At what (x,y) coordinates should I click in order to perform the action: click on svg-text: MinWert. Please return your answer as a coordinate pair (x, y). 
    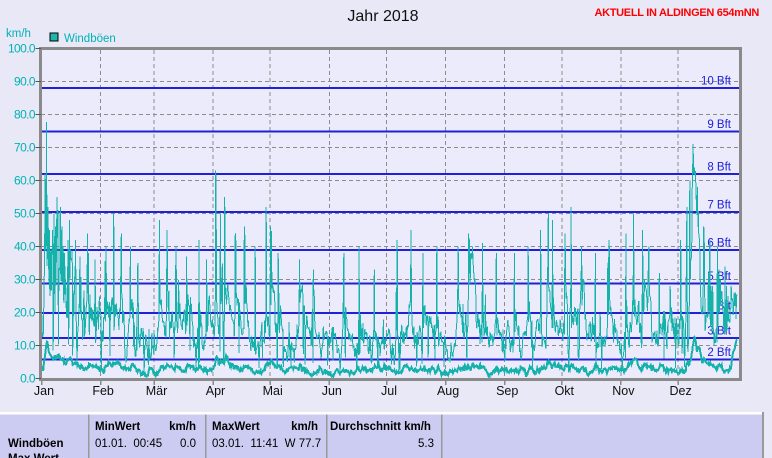
    Looking at the image, I should click on (117, 427).